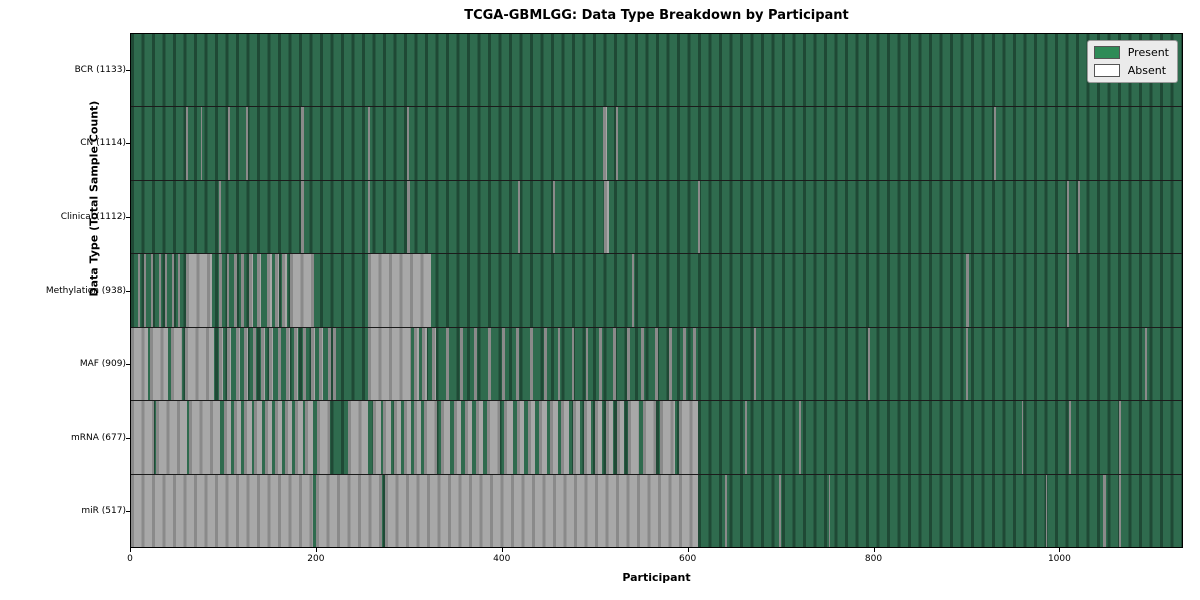 The height and width of the screenshot is (600, 1200). What do you see at coordinates (1106, 70) in the screenshot?
I see `legend-swatch-absent` at bounding box center [1106, 70].